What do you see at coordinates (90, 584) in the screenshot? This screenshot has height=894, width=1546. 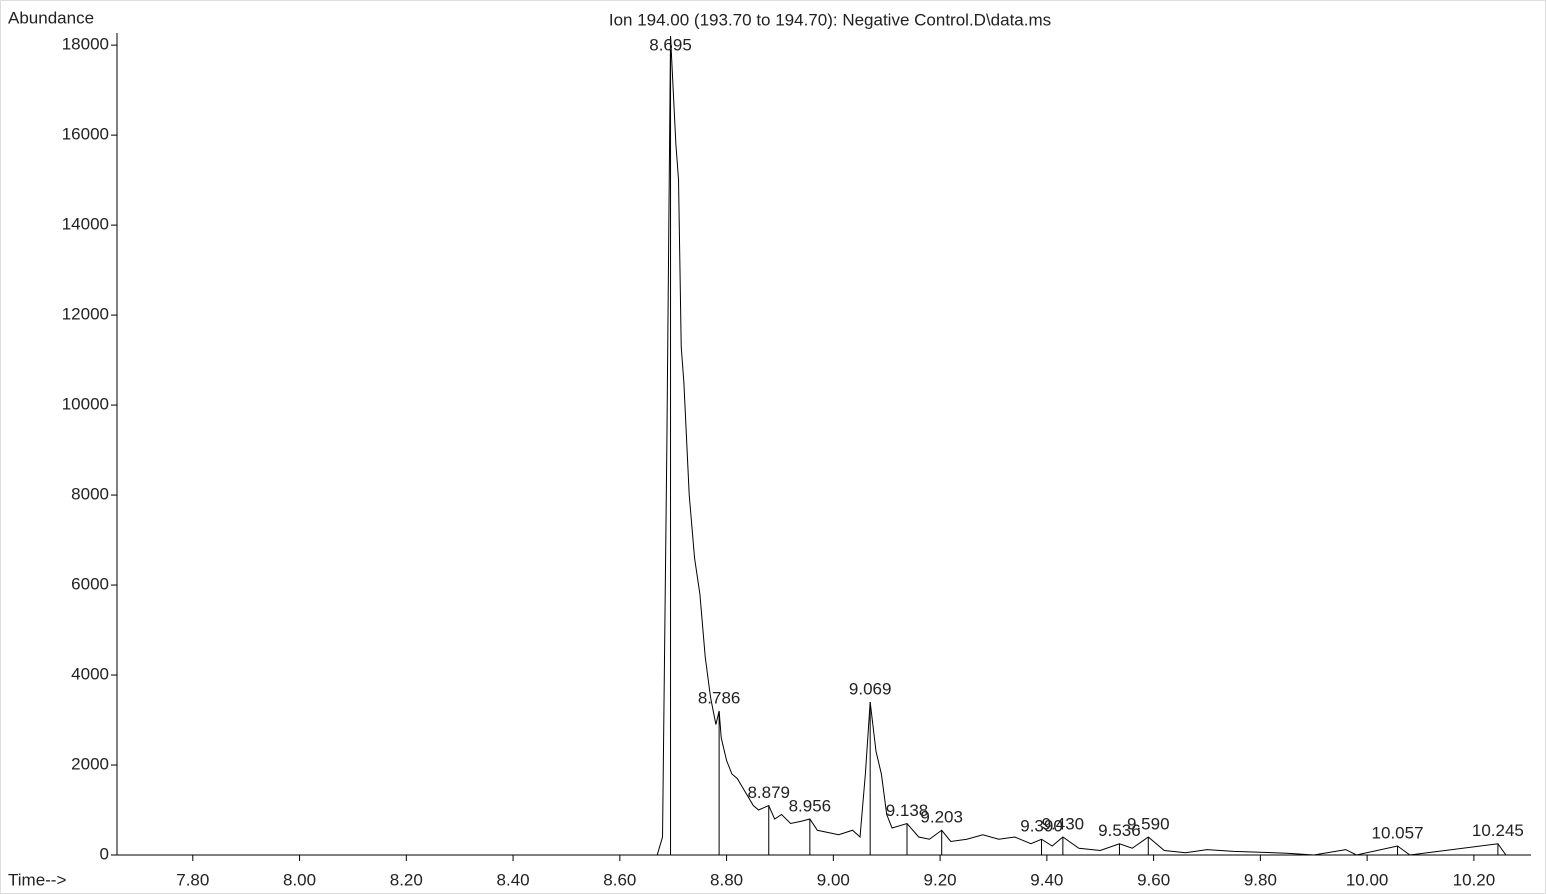 I see `y-tick-label: 6000` at bounding box center [90, 584].